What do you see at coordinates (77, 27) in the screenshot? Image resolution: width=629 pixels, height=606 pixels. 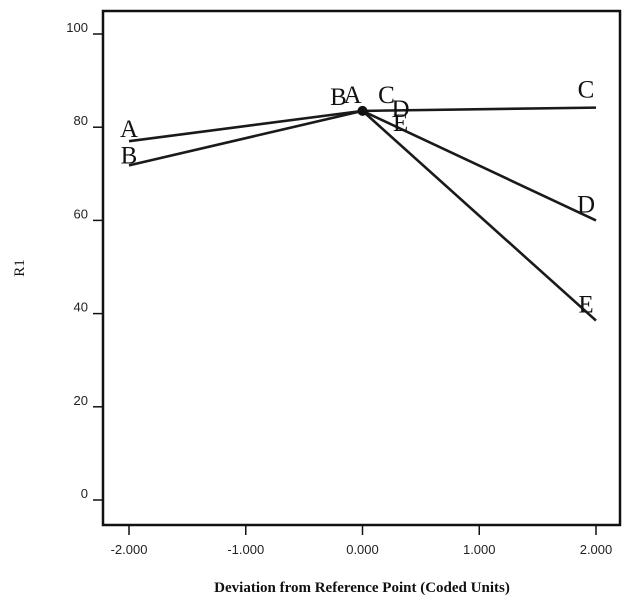 I see `y-tick-label: 100` at bounding box center [77, 27].